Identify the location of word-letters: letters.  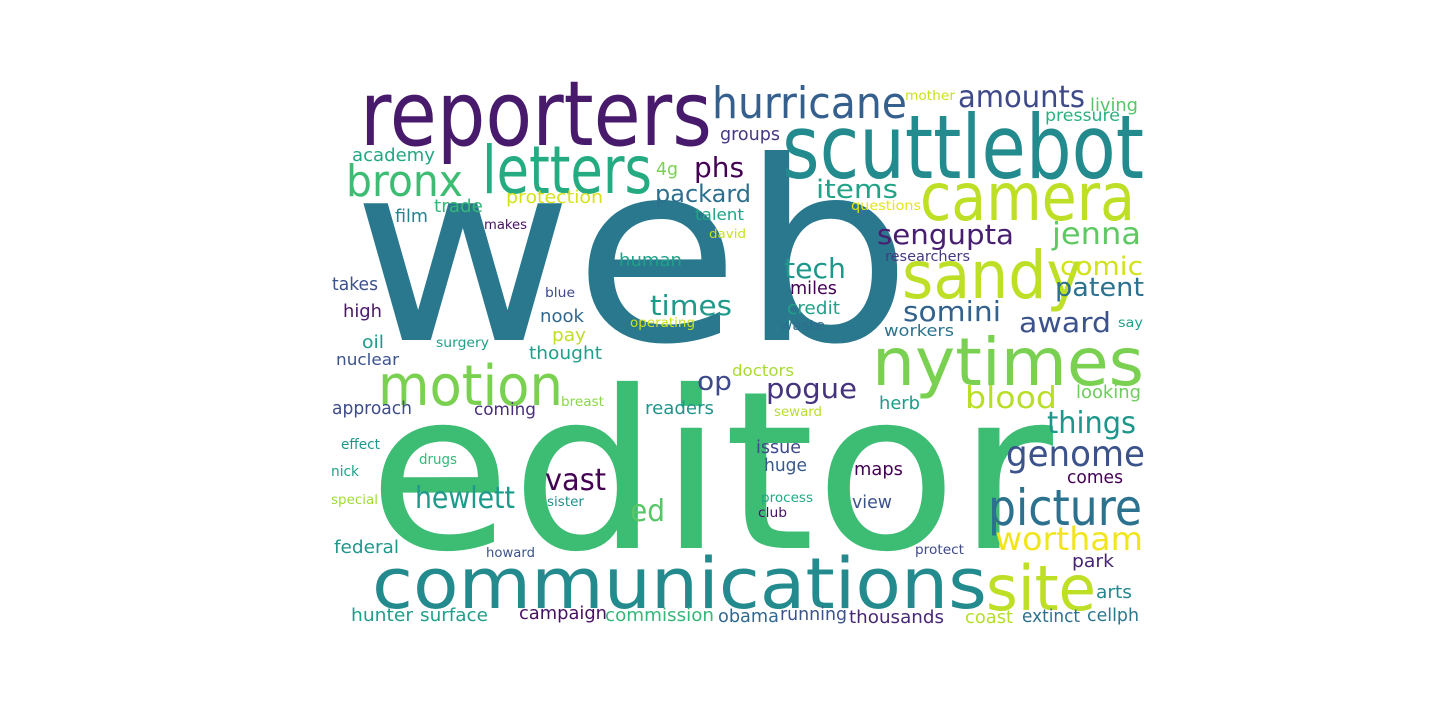
(567, 170).